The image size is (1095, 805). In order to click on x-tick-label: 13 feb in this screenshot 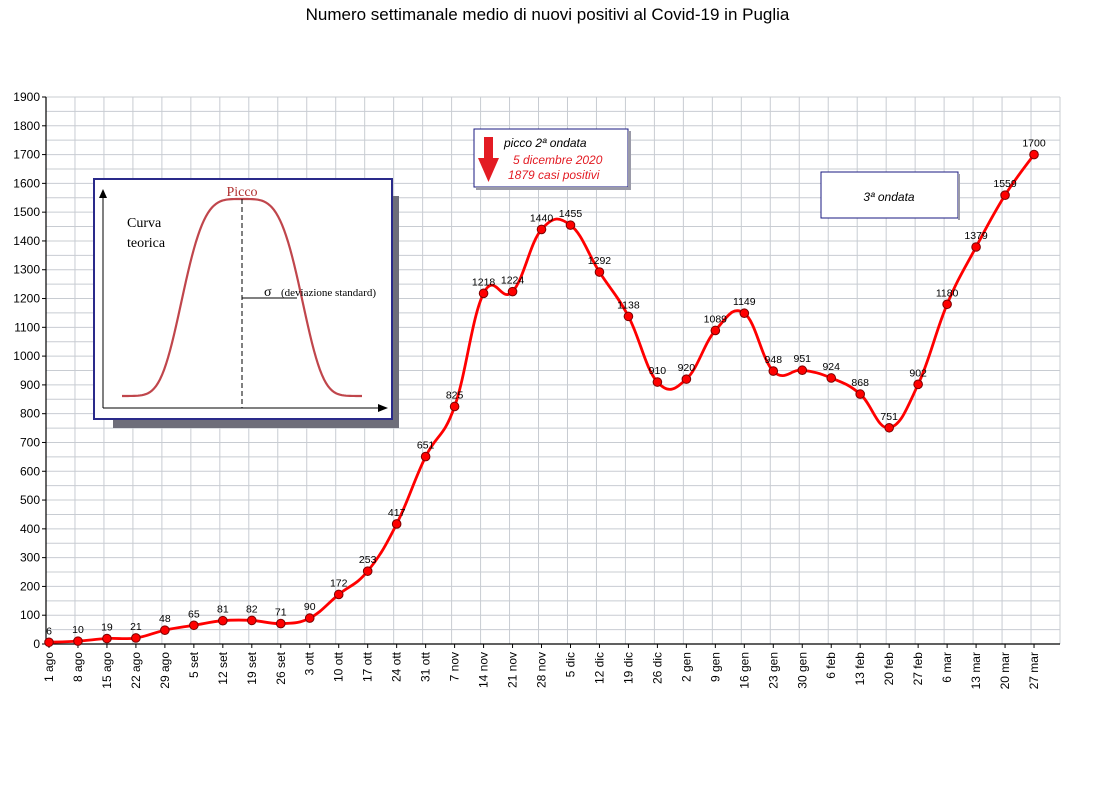, I will do `click(860, 669)`.